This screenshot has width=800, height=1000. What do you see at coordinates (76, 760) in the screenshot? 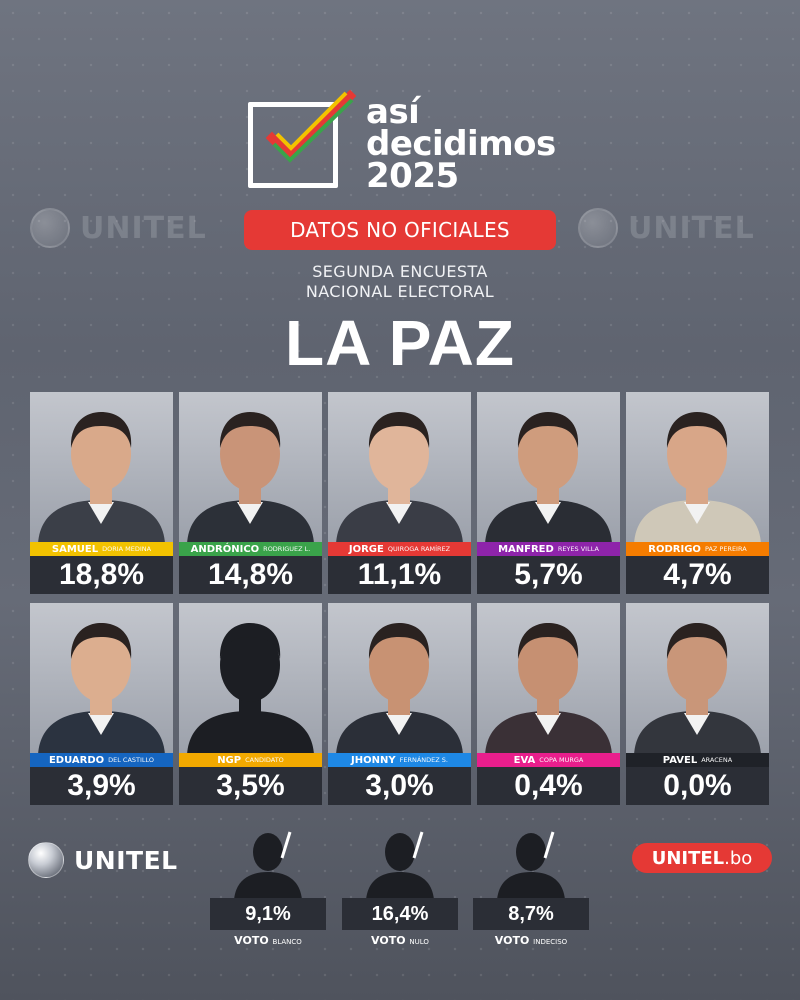
I see `candidate-first-name: EDUARDO` at bounding box center [76, 760].